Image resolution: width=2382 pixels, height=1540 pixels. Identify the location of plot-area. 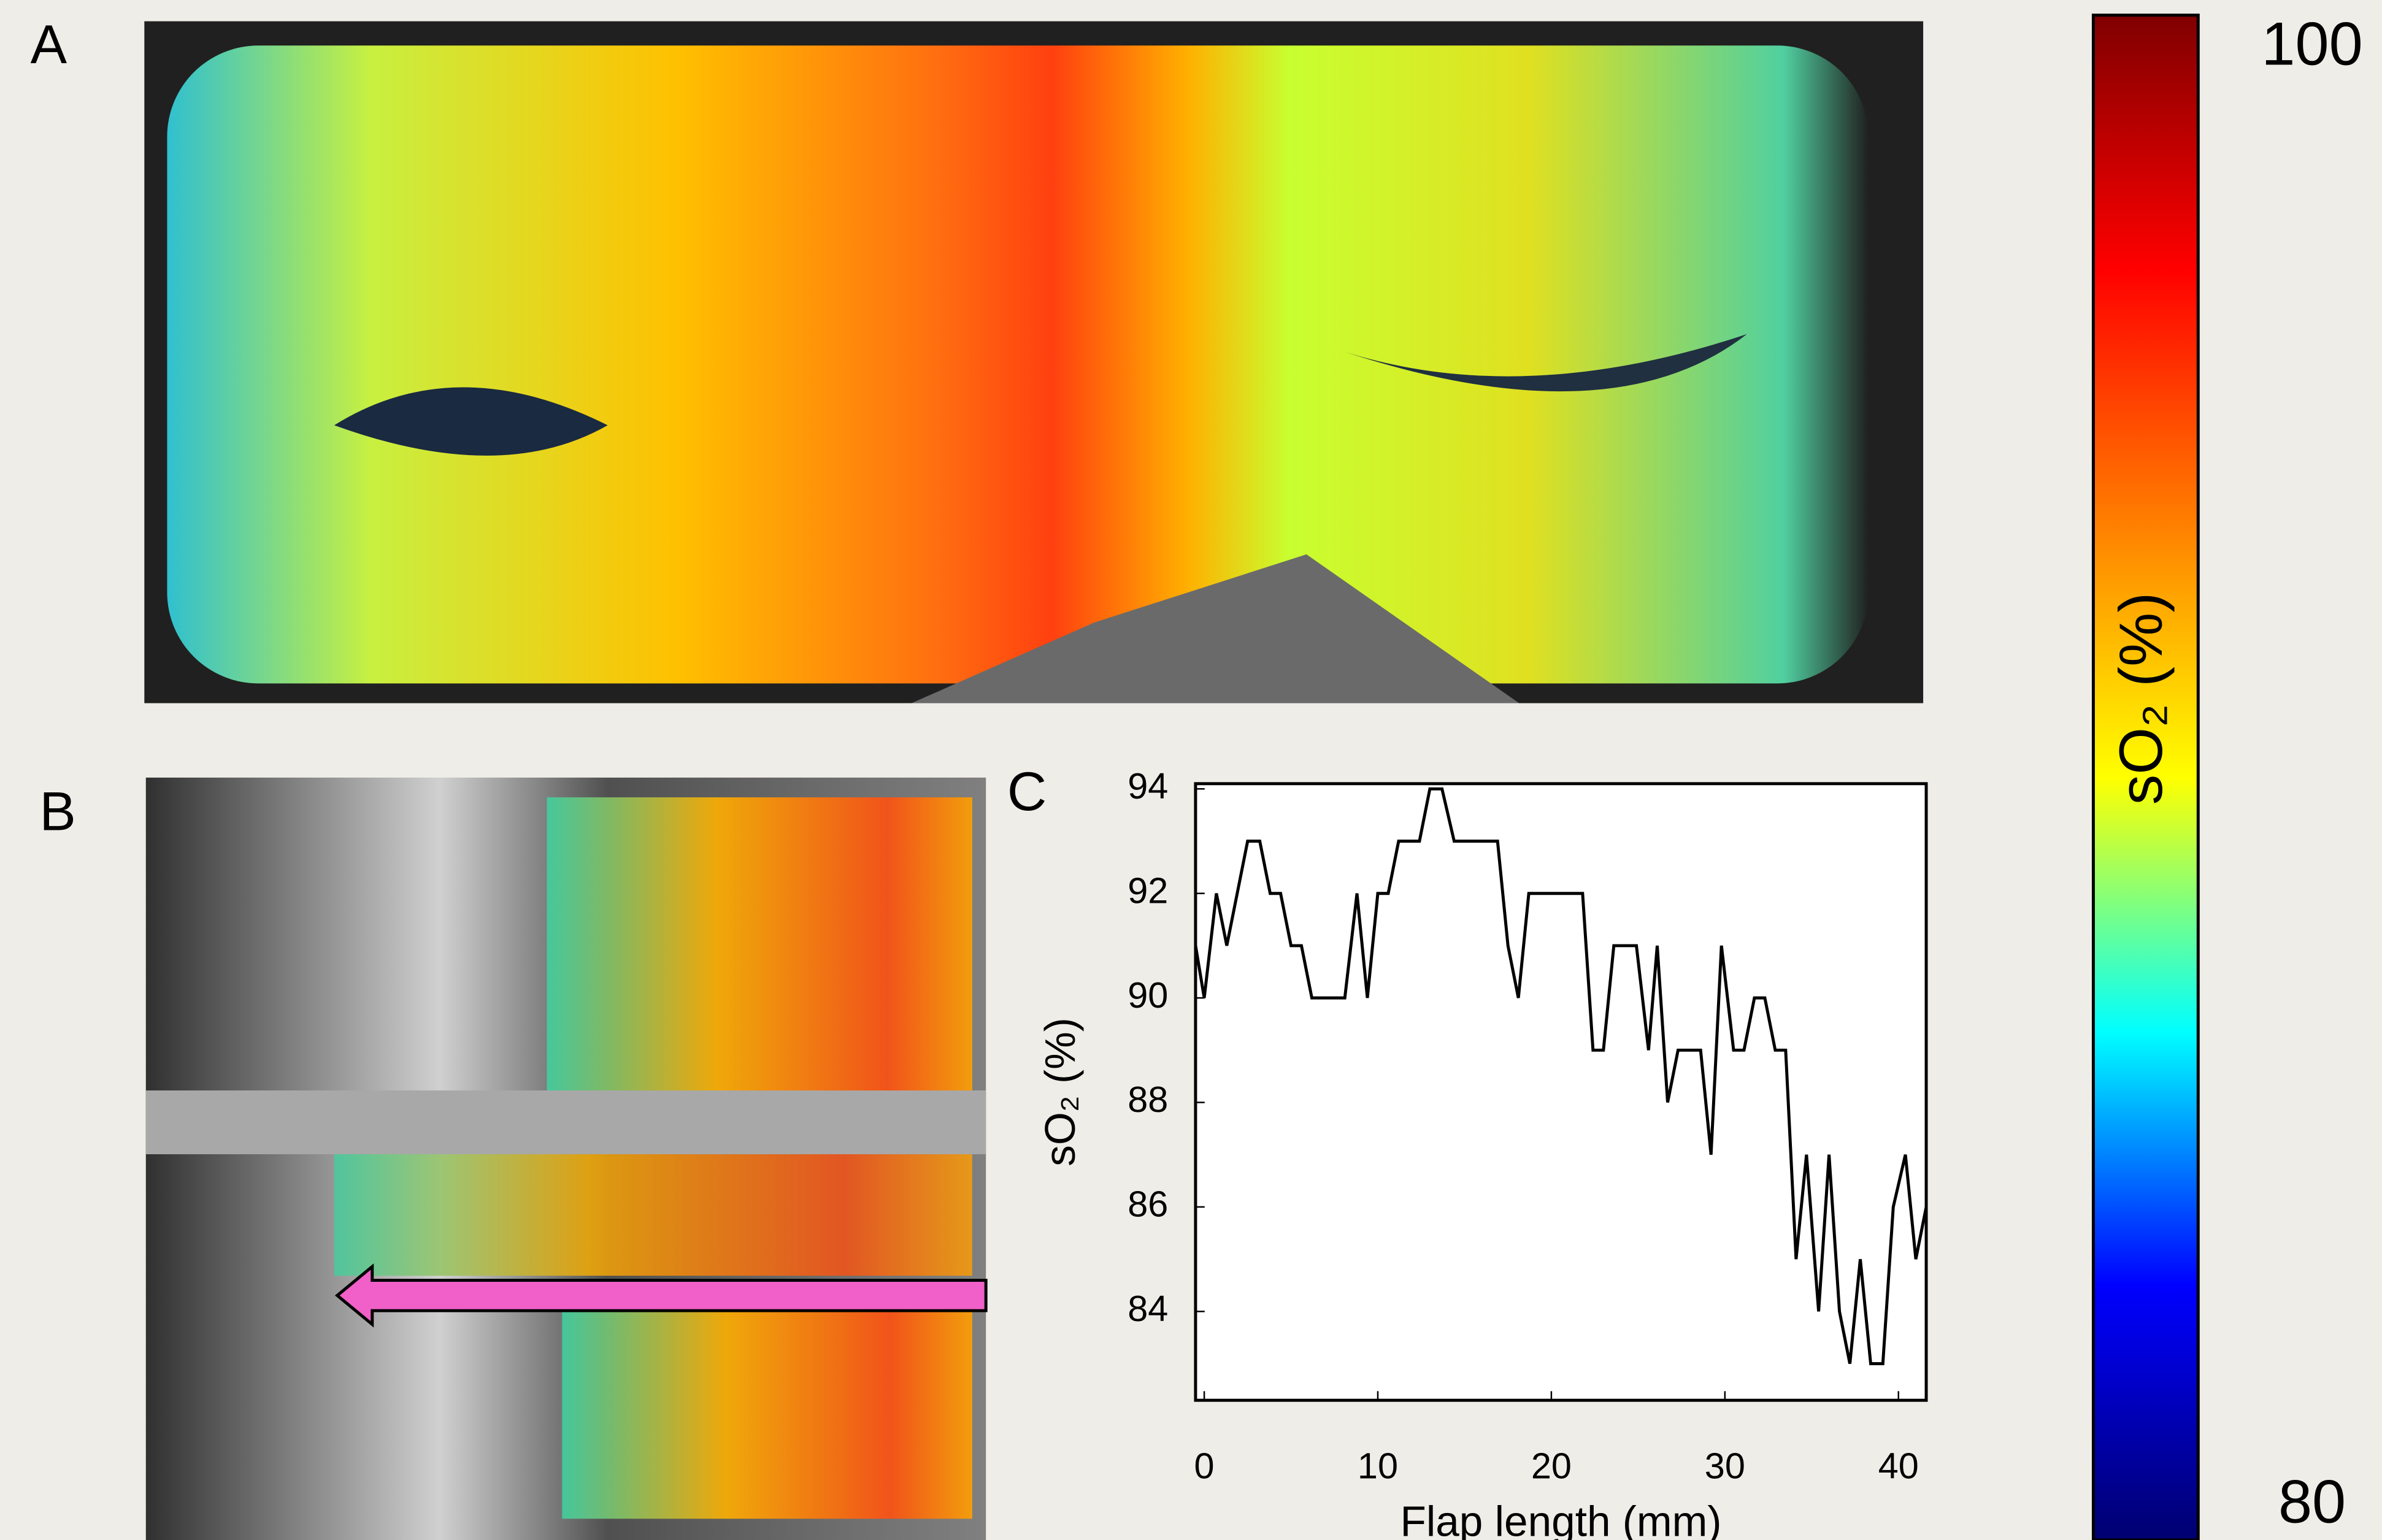
(1561, 1092).